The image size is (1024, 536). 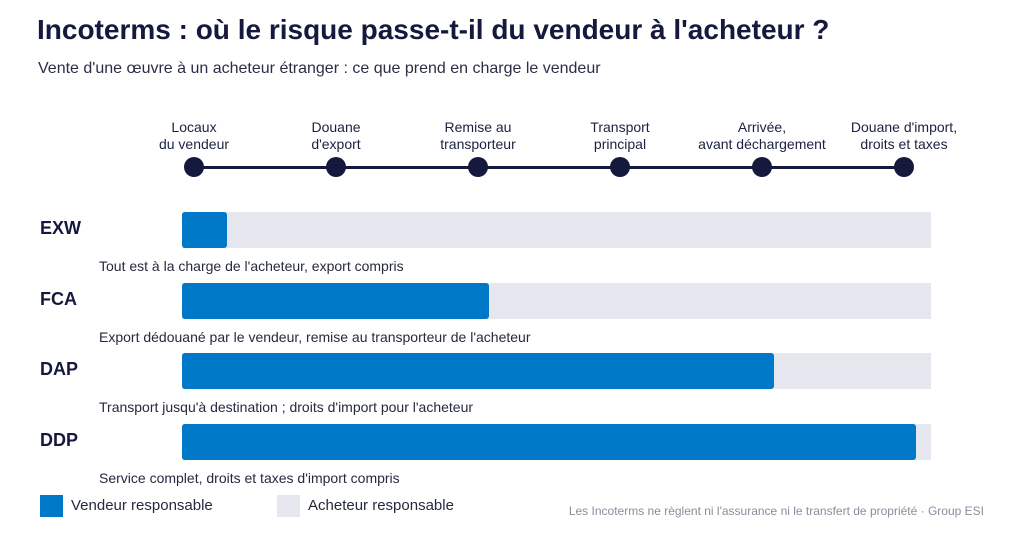 What do you see at coordinates (620, 135) in the screenshot?
I see `stage-label: Transport principal` at bounding box center [620, 135].